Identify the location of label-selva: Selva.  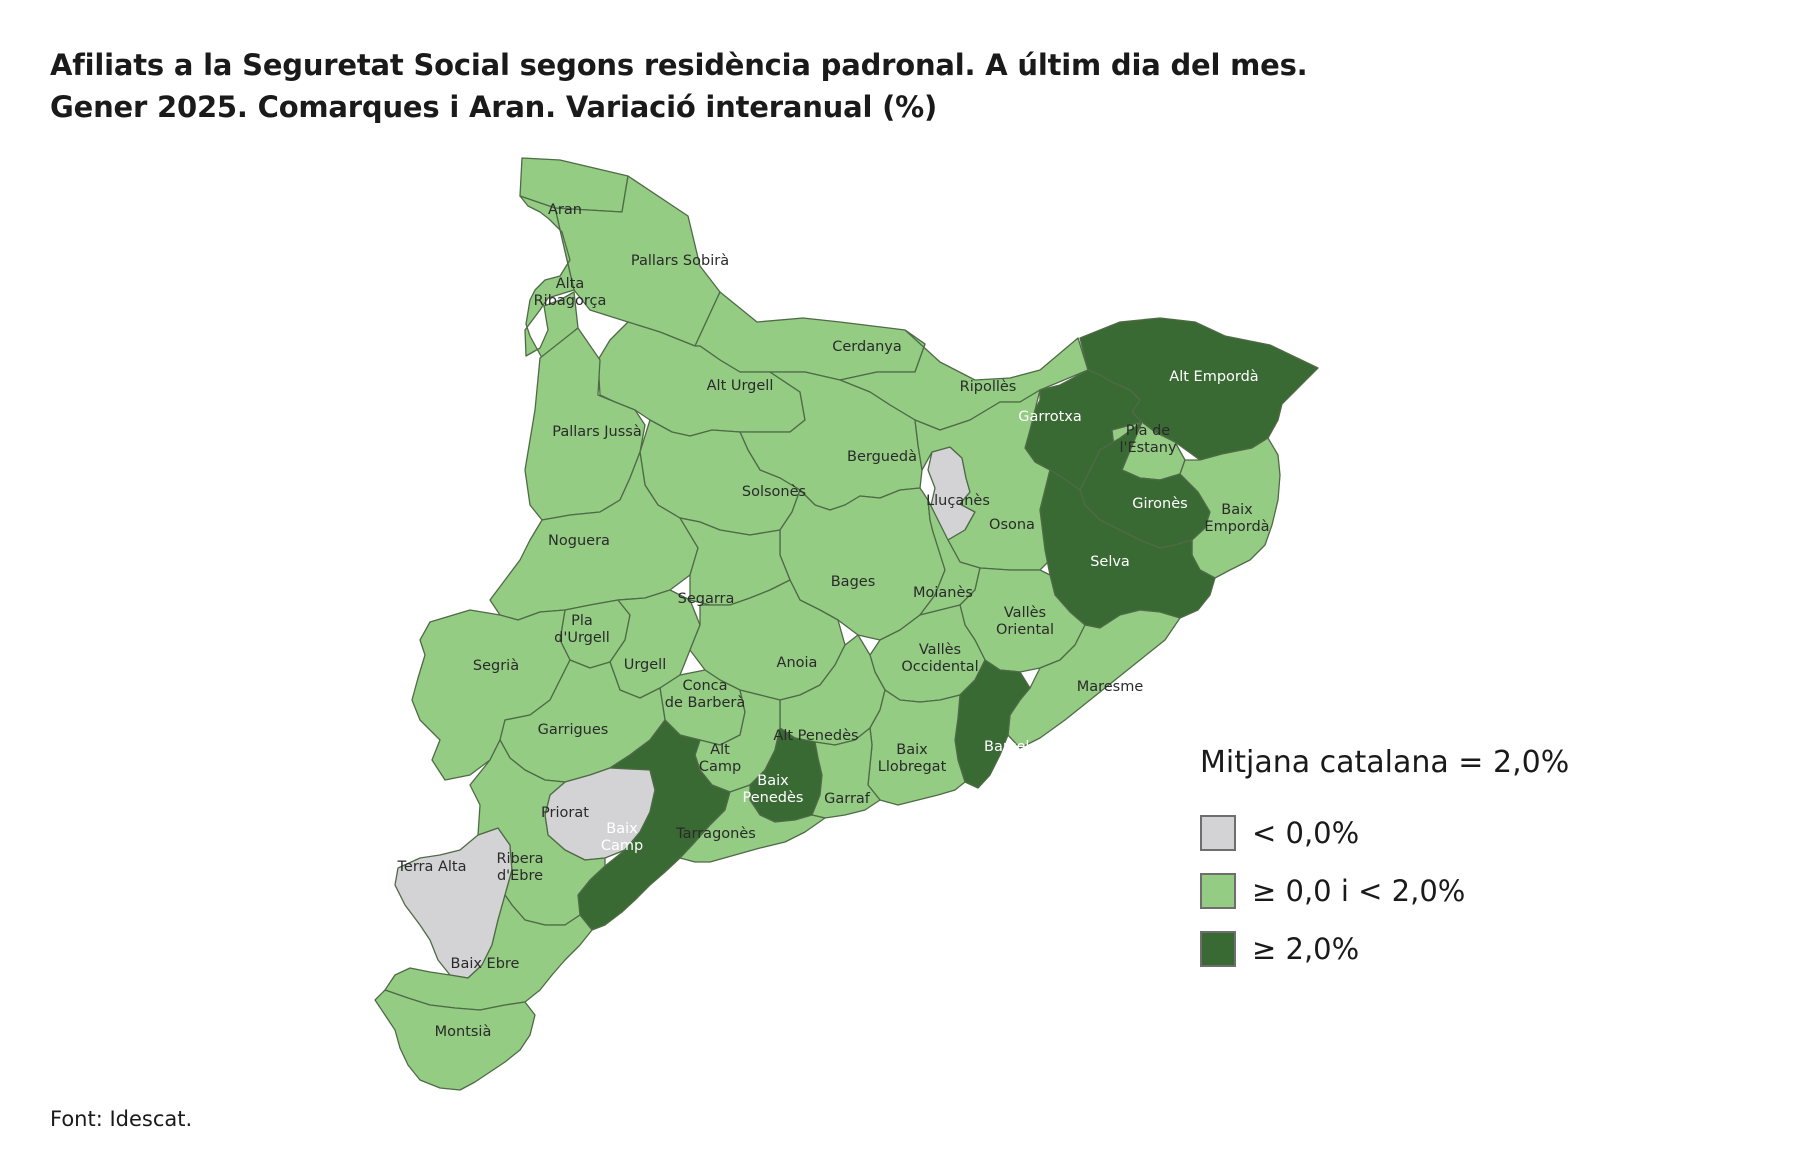
(1110, 562).